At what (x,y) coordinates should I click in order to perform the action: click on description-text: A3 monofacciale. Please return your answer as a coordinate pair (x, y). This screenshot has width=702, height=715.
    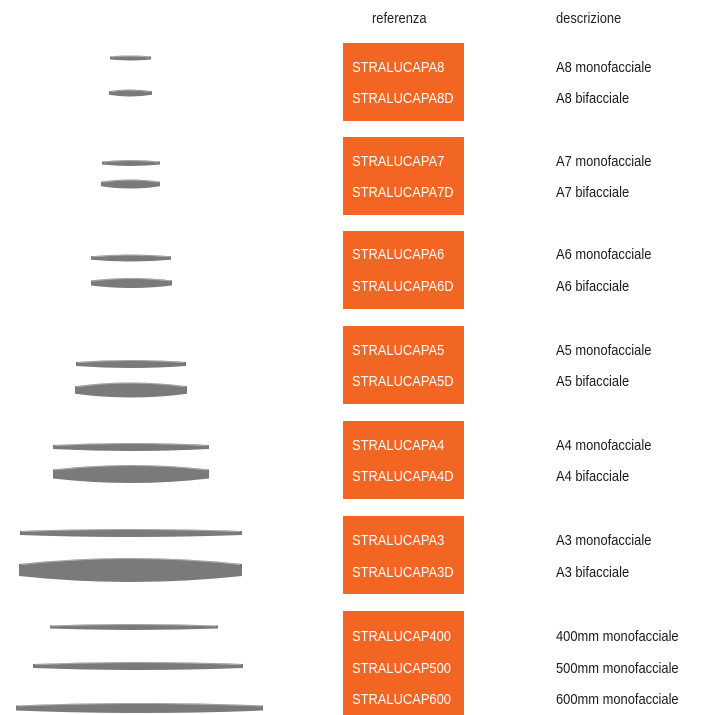
    Looking at the image, I should click on (604, 540).